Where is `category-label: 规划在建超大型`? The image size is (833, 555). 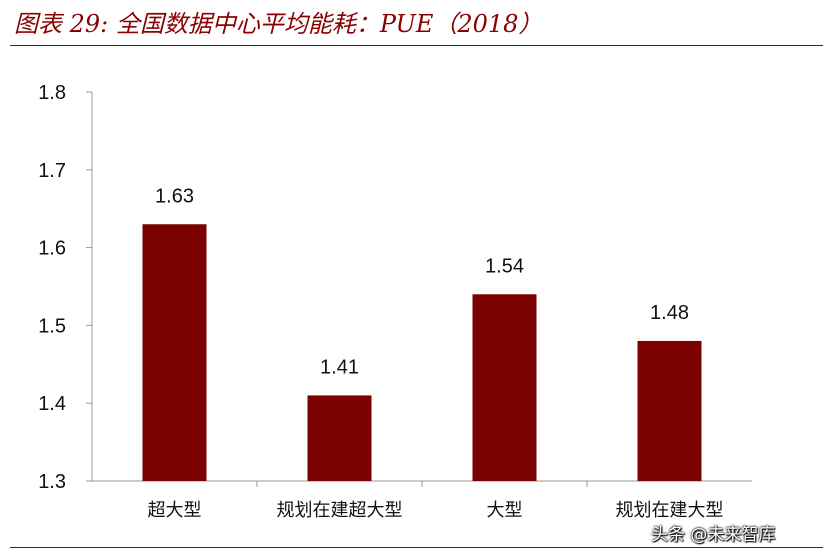
category-label: 规划在建超大型 is located at coordinates (340, 510).